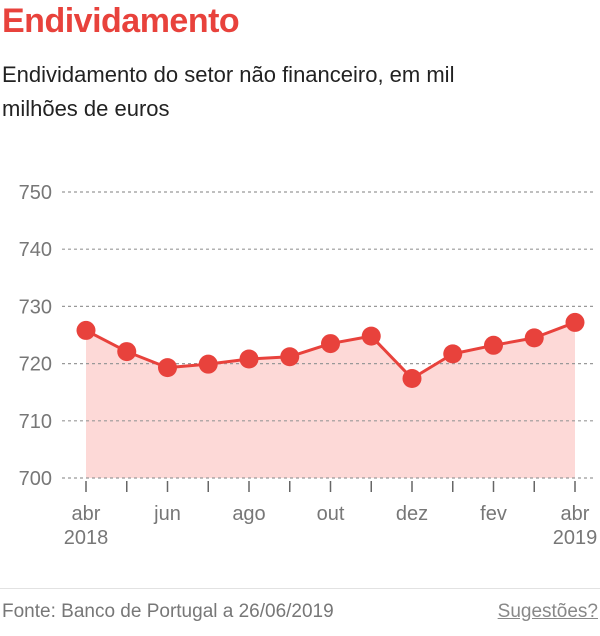  Describe the element at coordinates (35, 479) in the screenshot. I see `y-tick-label: 700` at that location.